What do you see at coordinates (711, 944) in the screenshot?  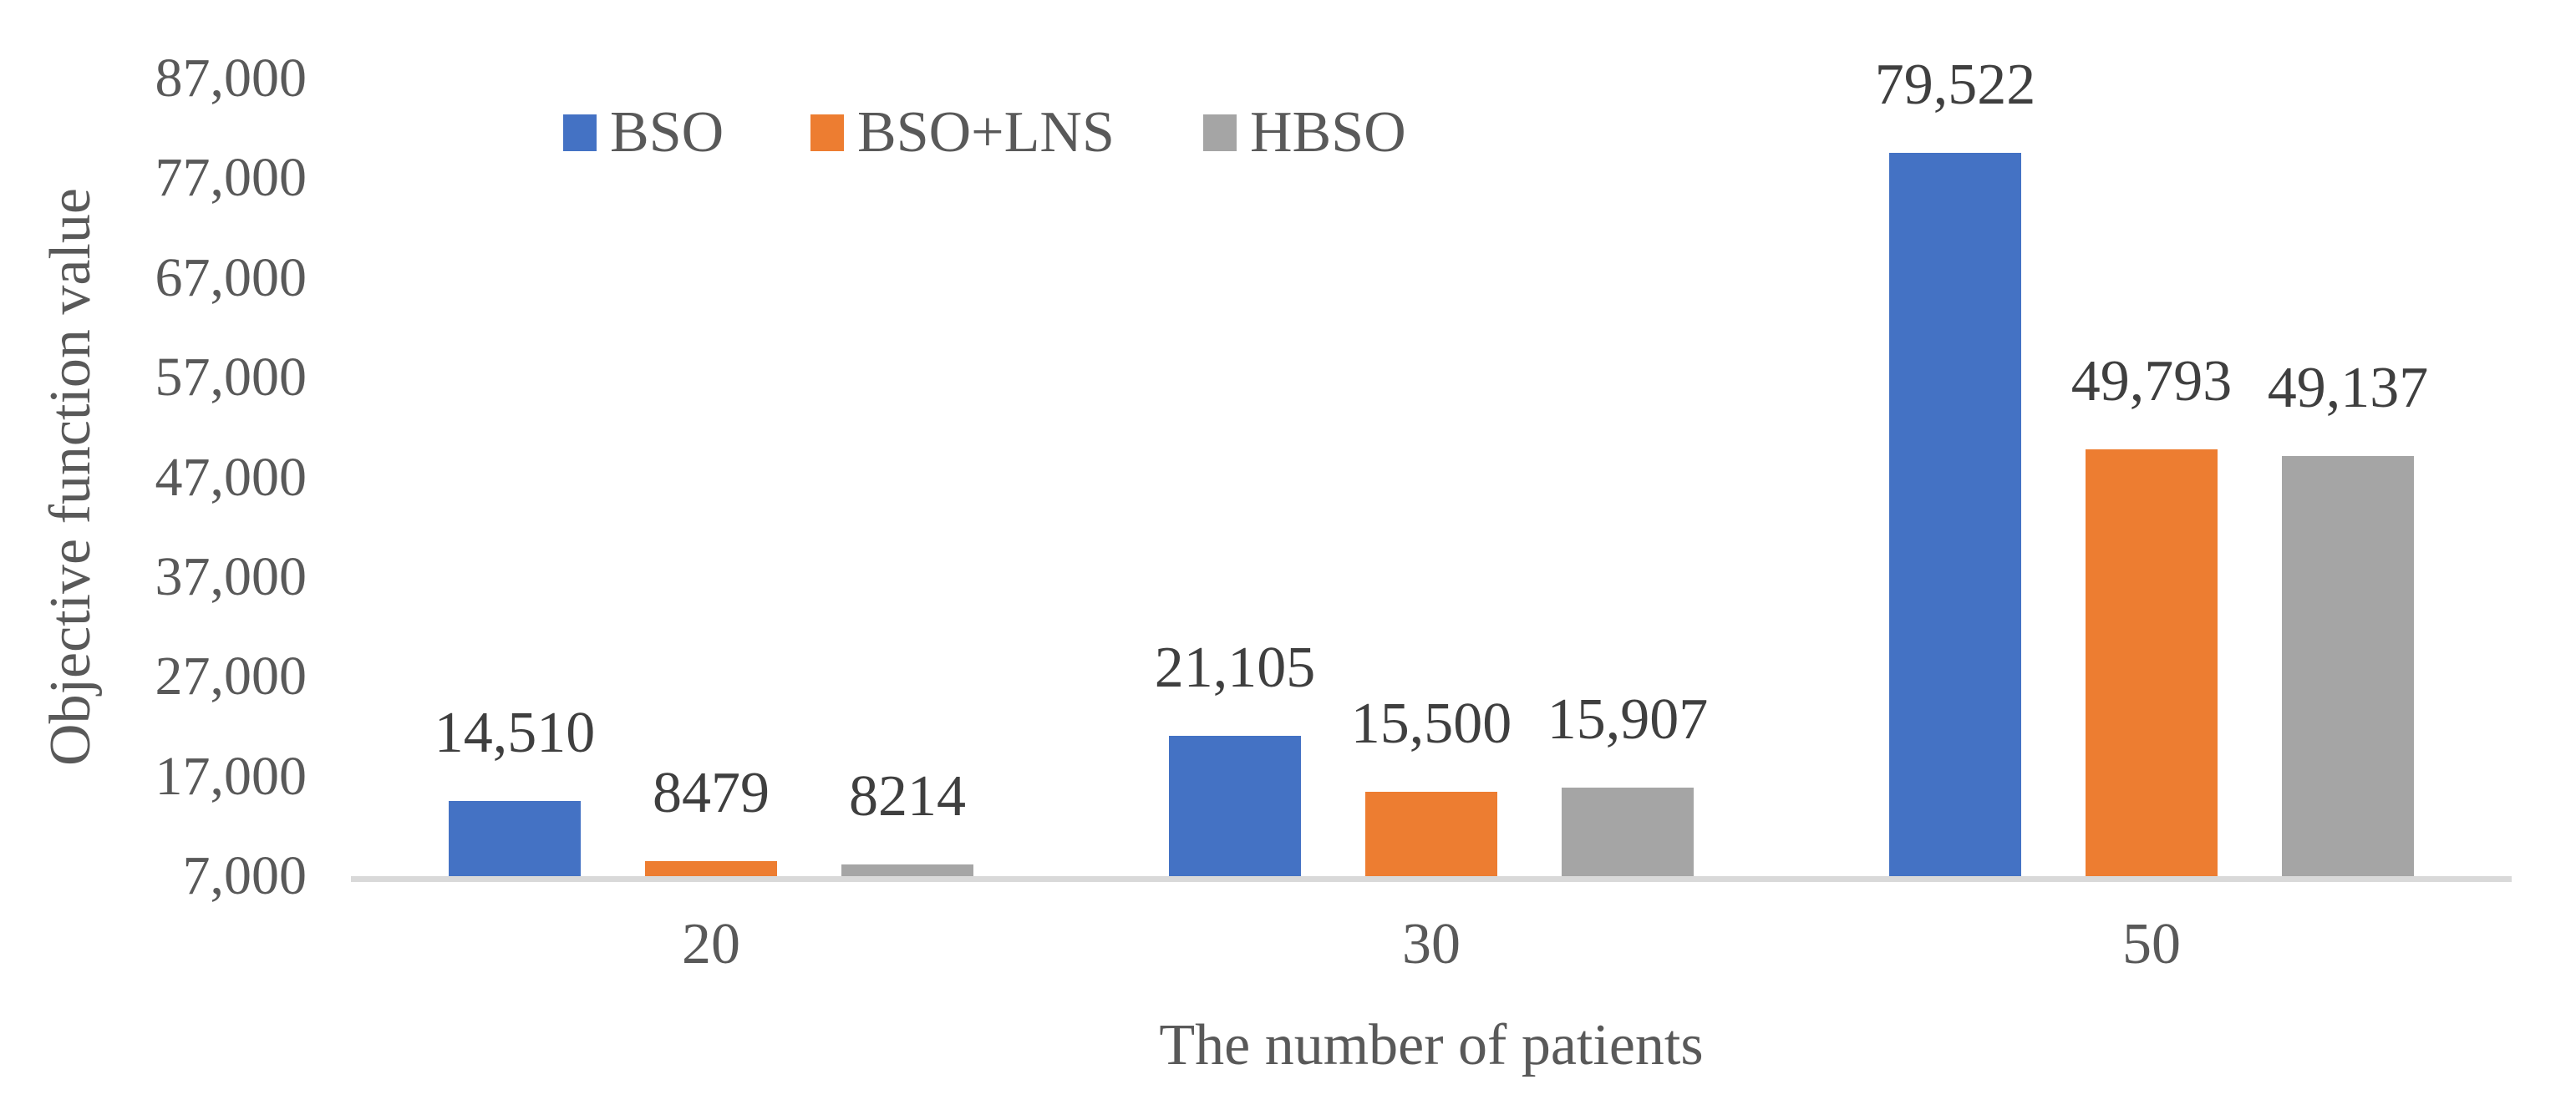 I see `x-tick-label: 20` at bounding box center [711, 944].